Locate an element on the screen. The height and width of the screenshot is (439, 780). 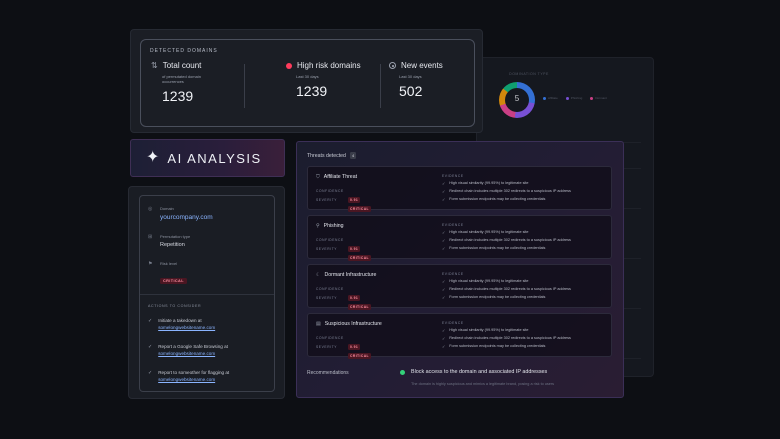
risk-badge: CRITICAL is located at coordinates (173, 281).